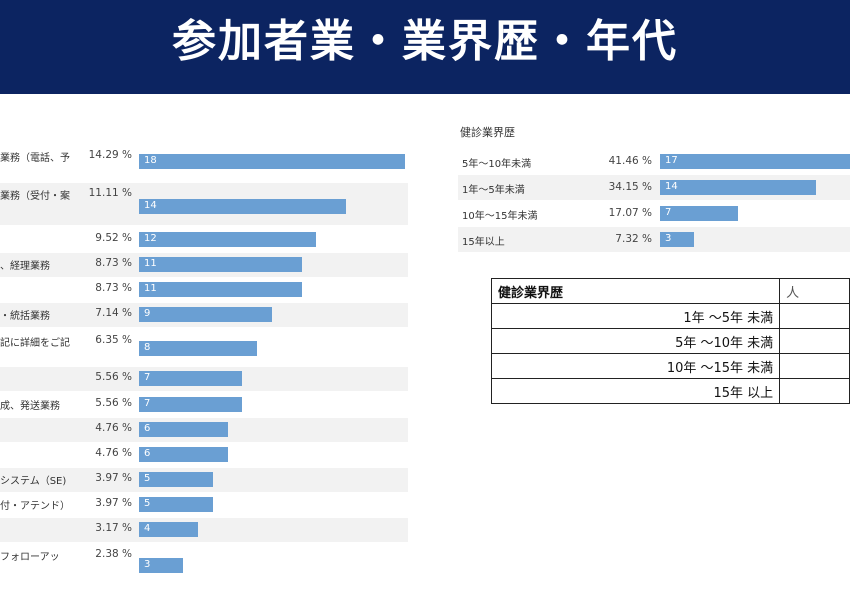 This screenshot has width=850, height=600. I want to click on chart-row: 業務（受付・案 11.11 % 14, so click(204, 204).